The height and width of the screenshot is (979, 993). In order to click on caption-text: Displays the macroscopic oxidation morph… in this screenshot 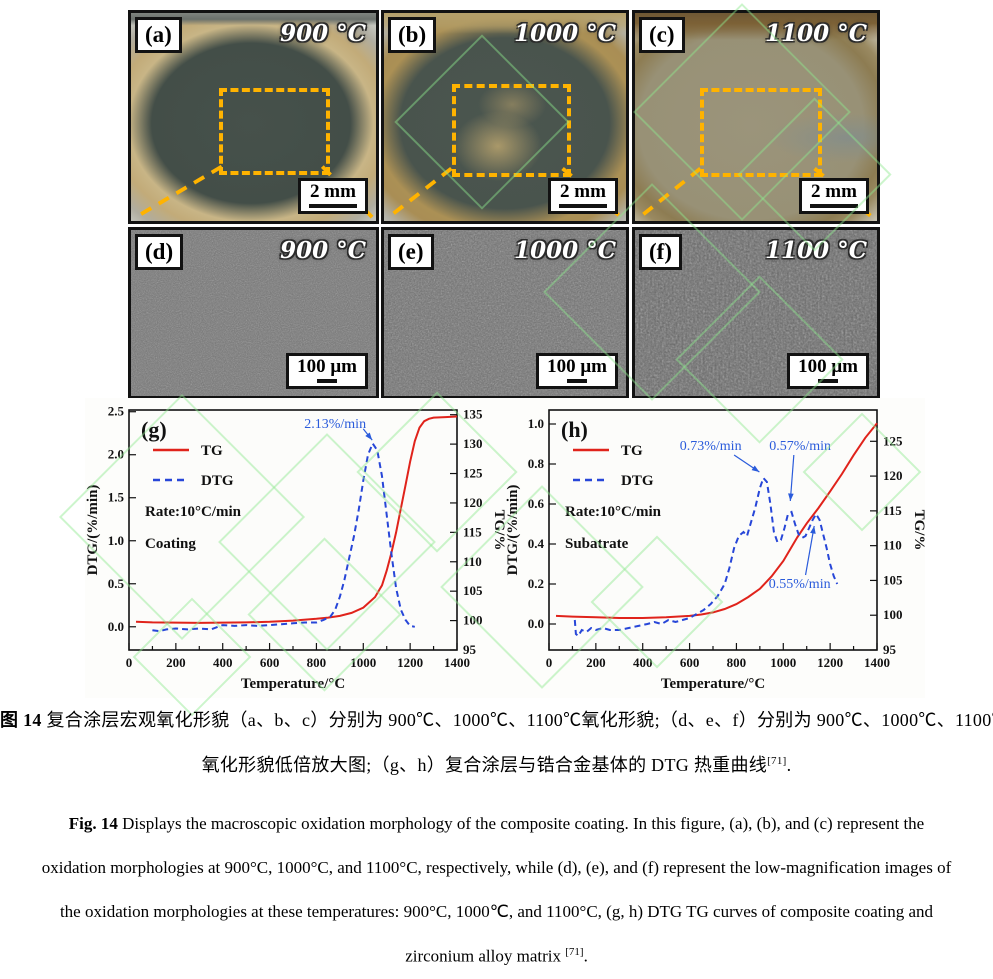, I will do `click(521, 823)`.